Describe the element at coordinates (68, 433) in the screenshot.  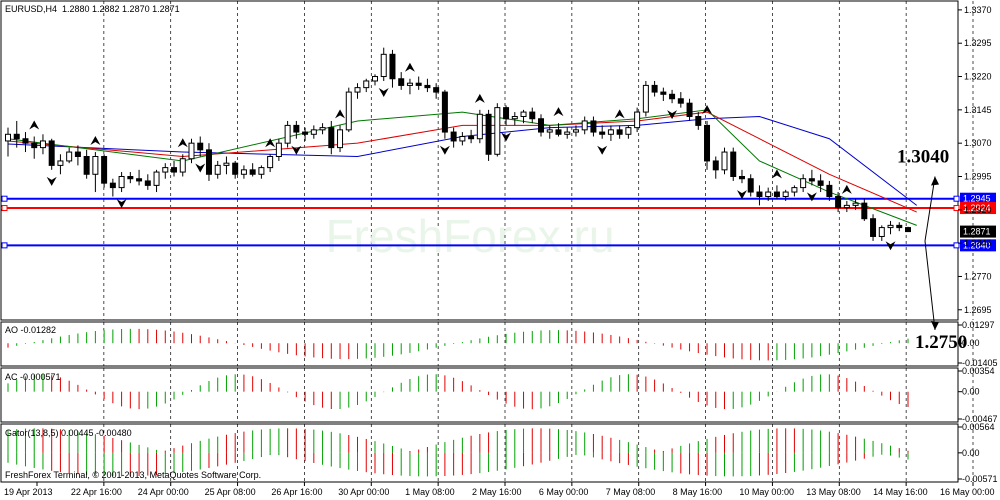
I see `gator-label: Gator(13,8,5) 0.00445 -0.00480` at that location.